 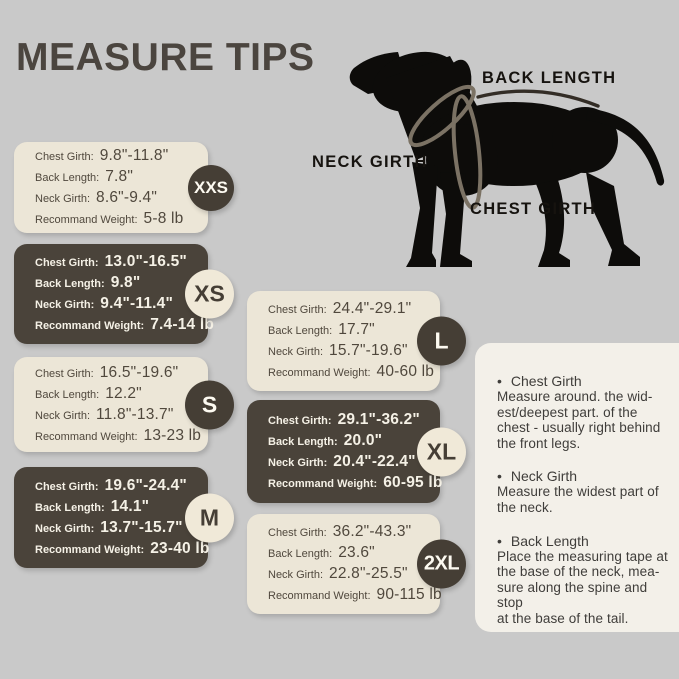 I want to click on neck-girth-row: Neck Girth: 15.7"-19.6", so click(x=346, y=351).